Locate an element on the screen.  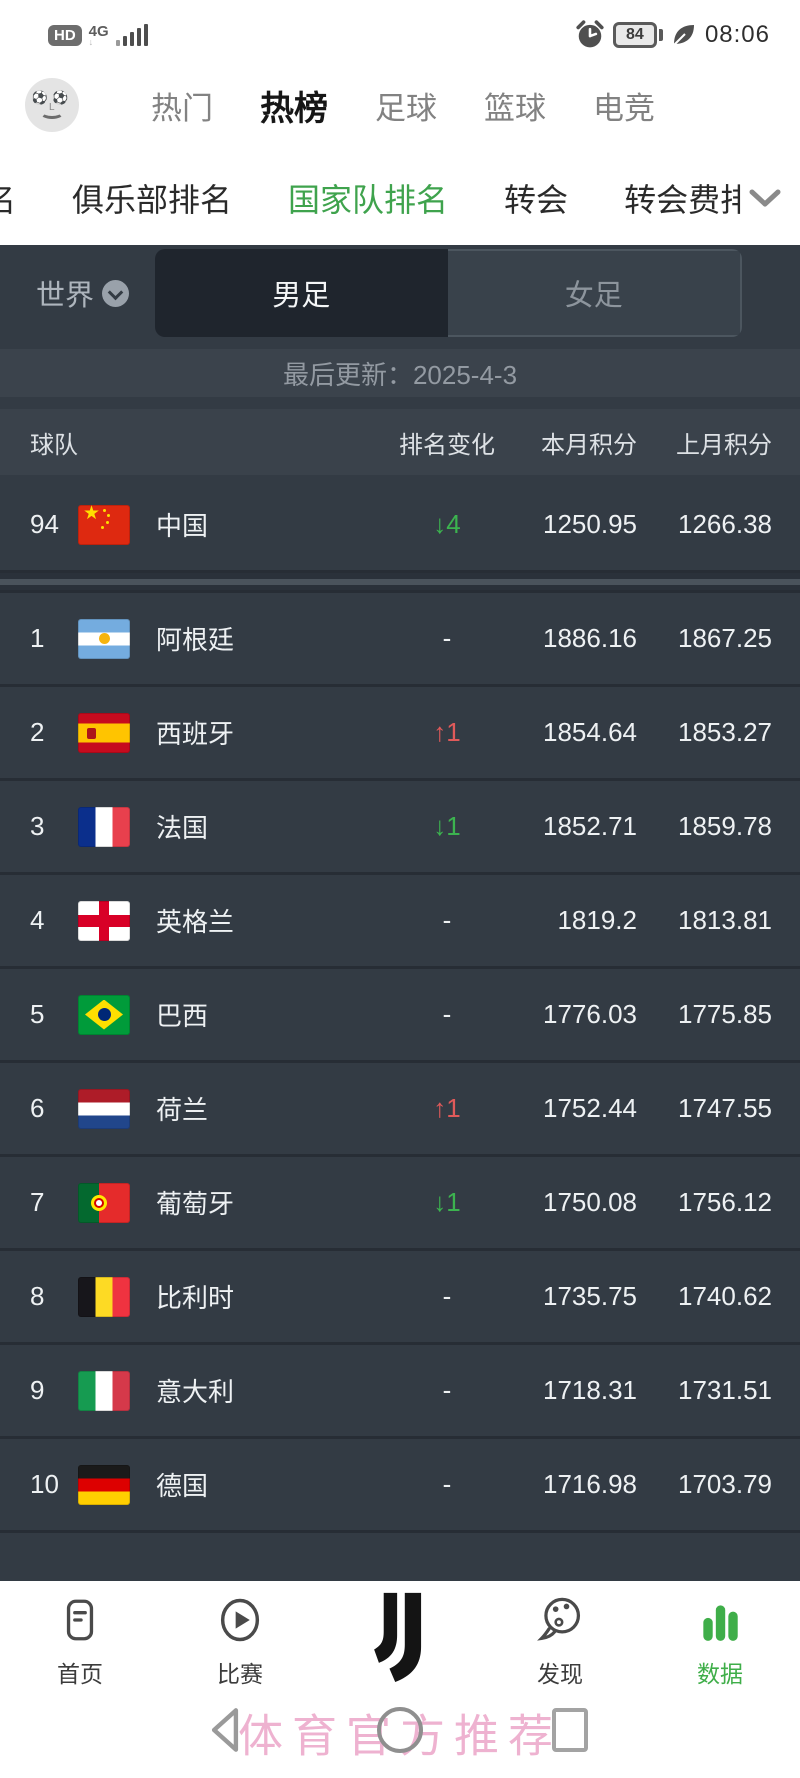
tabbar: 首页 比赛 is located at coordinates (400, 1637).